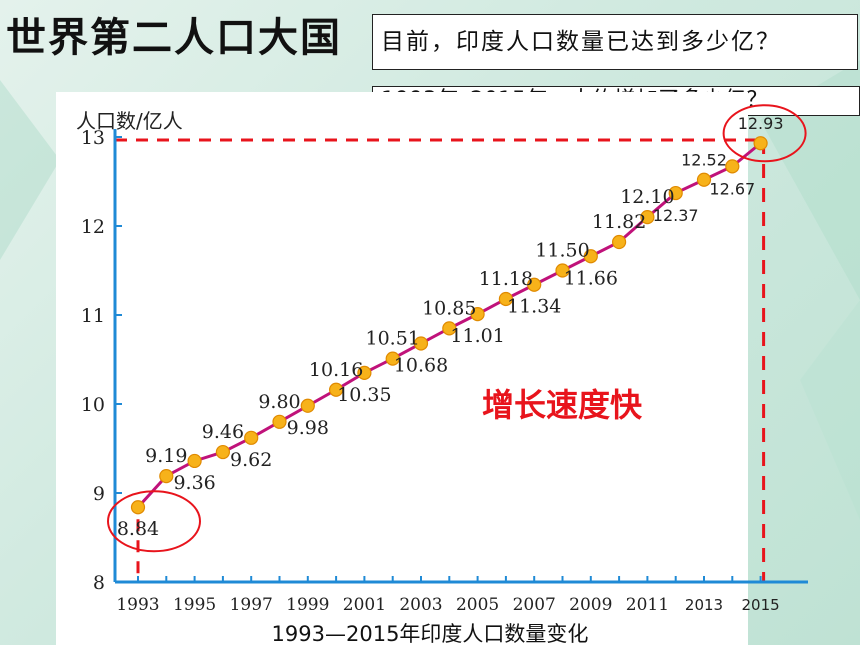 This screenshot has height=645, width=860. Describe the element at coordinates (166, 456) in the screenshot. I see `data-label: 9.19` at that location.